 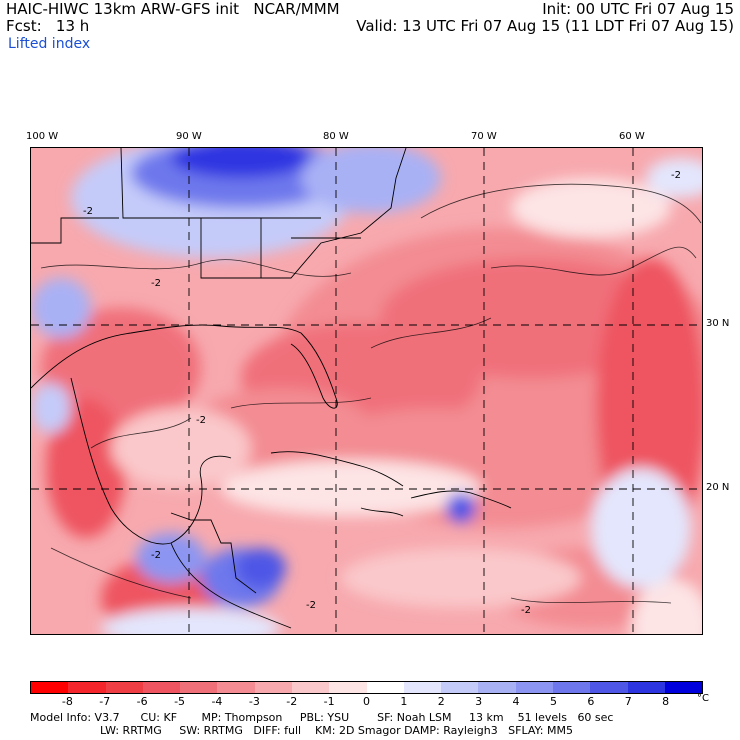 I want to click on lat-label-20n: 20 N, so click(x=718, y=487).